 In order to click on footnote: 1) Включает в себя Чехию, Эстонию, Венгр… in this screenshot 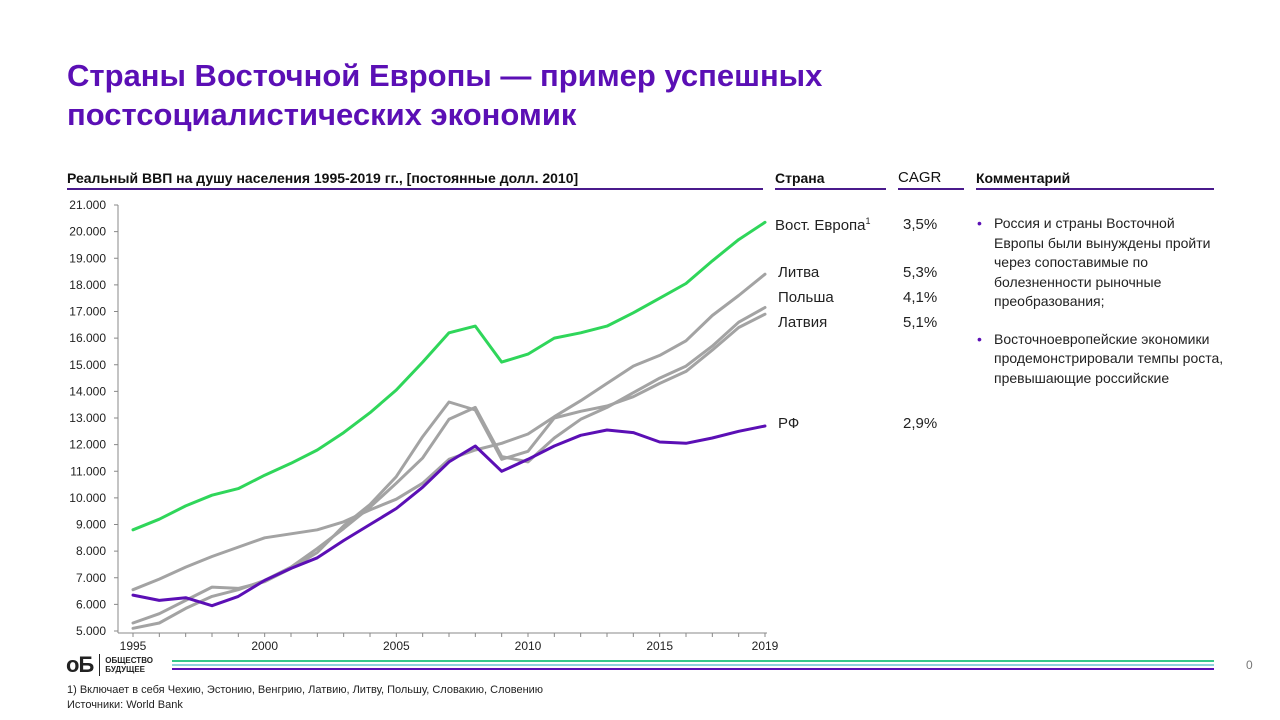, I will do `click(305, 690)`.